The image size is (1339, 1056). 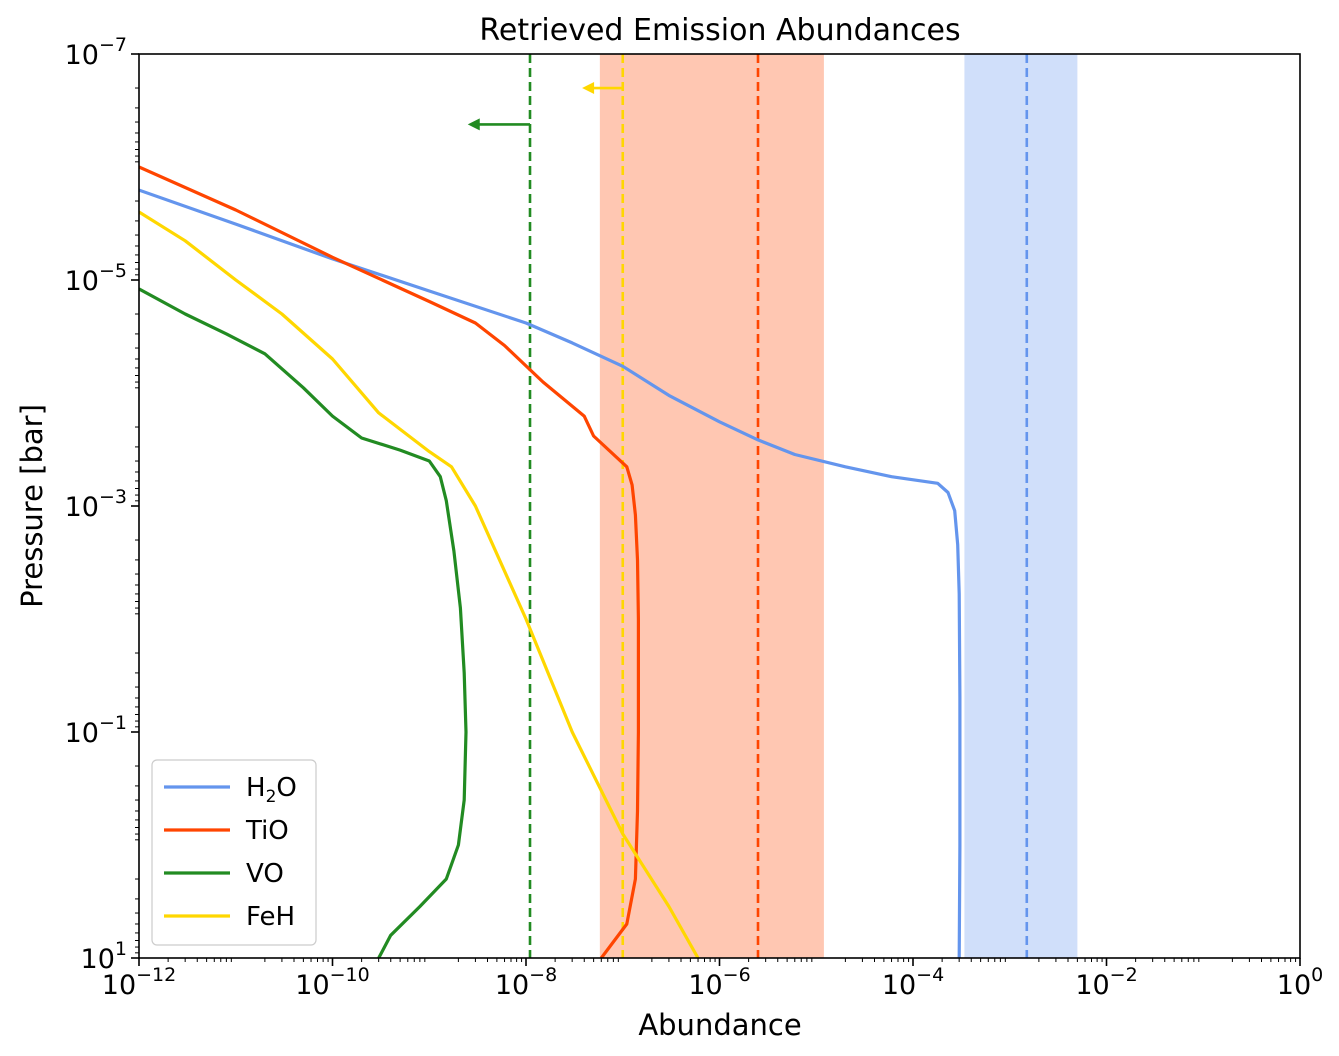 I want to click on upper-limit-arrows, so click(x=545, y=106).